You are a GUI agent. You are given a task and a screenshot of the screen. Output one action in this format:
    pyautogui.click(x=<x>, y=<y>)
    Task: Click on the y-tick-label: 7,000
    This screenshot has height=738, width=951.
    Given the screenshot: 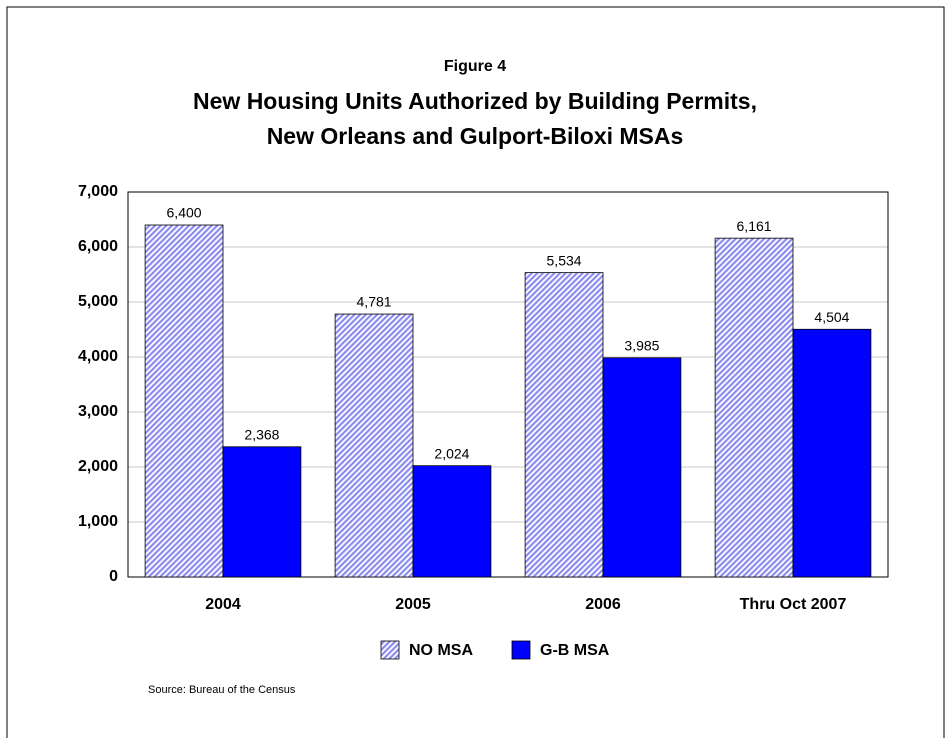 What is the action you would take?
    pyautogui.click(x=98, y=191)
    